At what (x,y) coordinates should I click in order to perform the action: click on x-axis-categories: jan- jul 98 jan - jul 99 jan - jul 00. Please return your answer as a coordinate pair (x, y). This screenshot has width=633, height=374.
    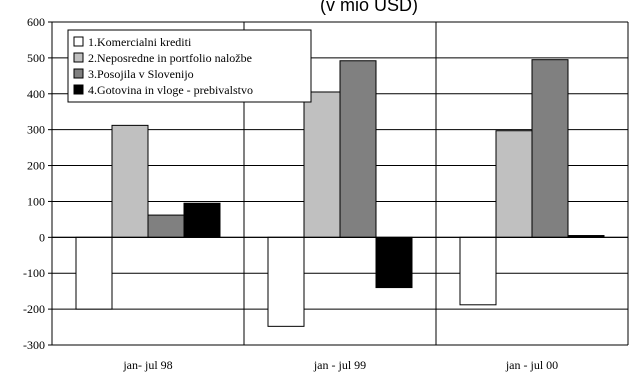
    Looking at the image, I should click on (340, 365).